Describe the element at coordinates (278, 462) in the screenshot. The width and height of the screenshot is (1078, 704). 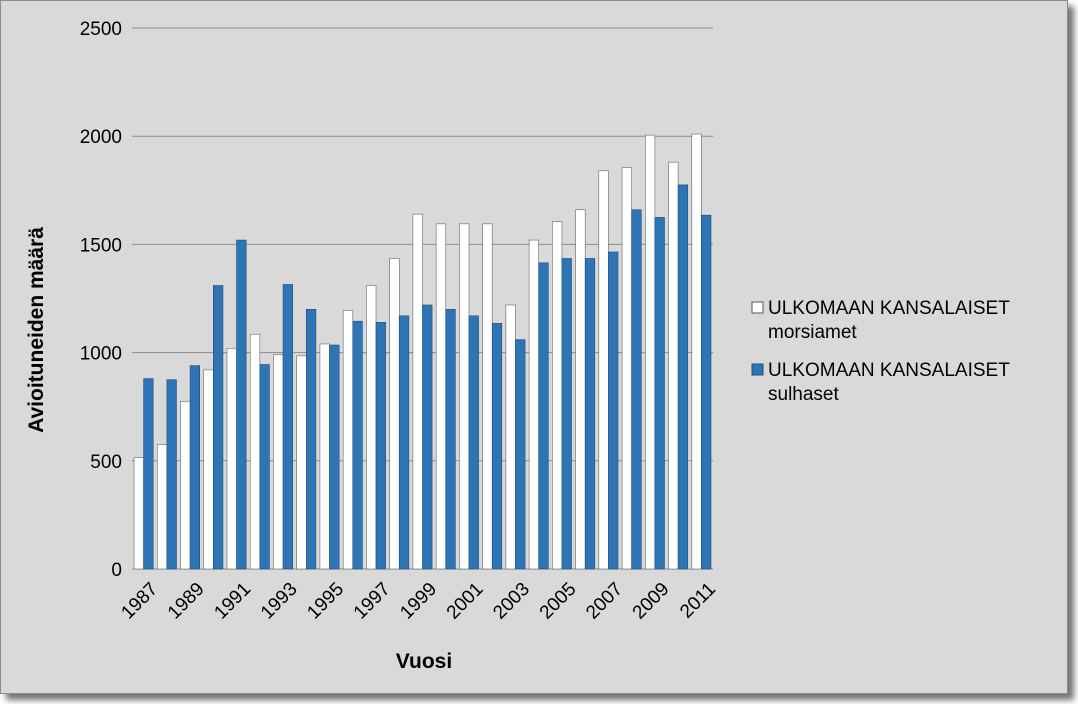
I see `bar-morsiamet-1993` at that location.